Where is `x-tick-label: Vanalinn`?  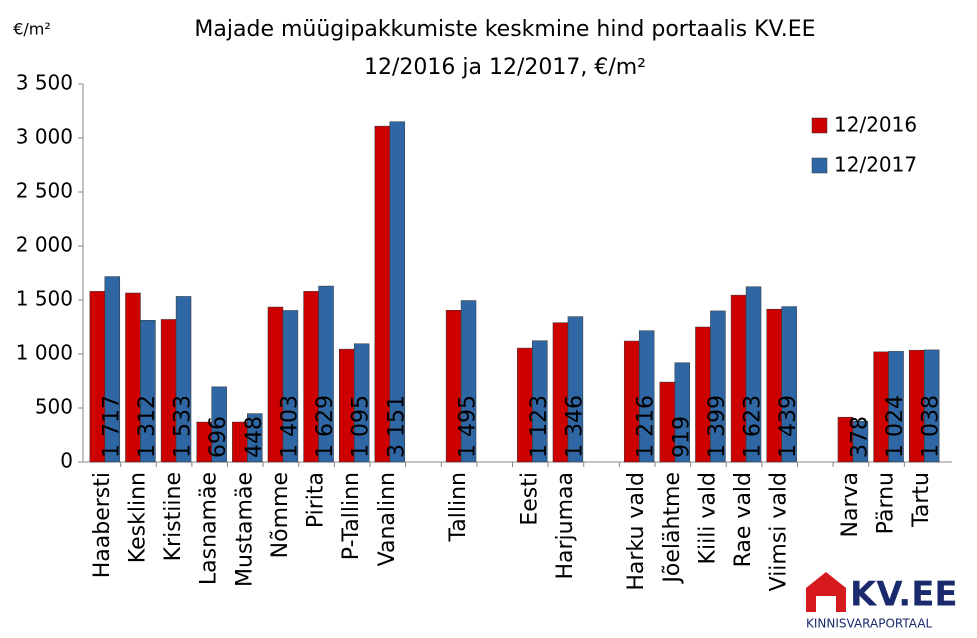
x-tick-label: Vanalinn is located at coordinates (387, 519).